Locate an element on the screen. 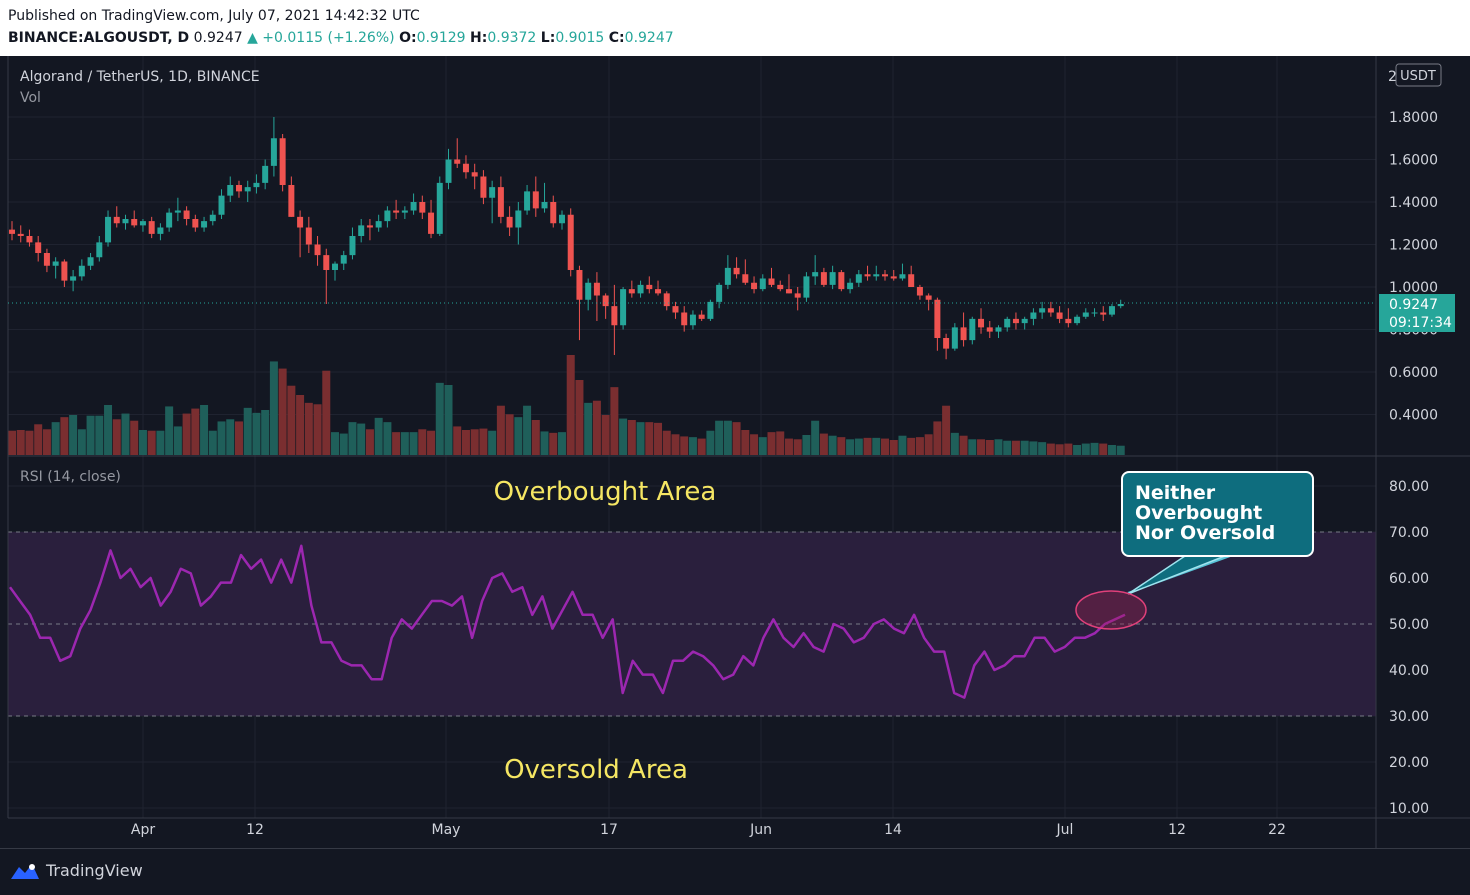  rsi-tick-label: 70.00 is located at coordinates (1409, 533).